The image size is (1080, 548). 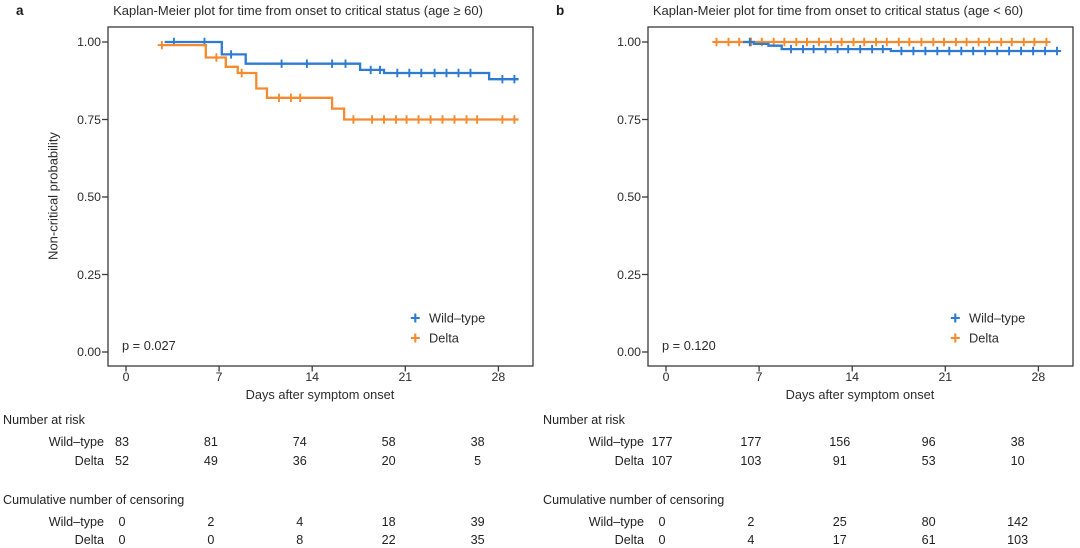 What do you see at coordinates (839, 540) in the screenshot?
I see `cumulative-censoring-value: 17` at bounding box center [839, 540].